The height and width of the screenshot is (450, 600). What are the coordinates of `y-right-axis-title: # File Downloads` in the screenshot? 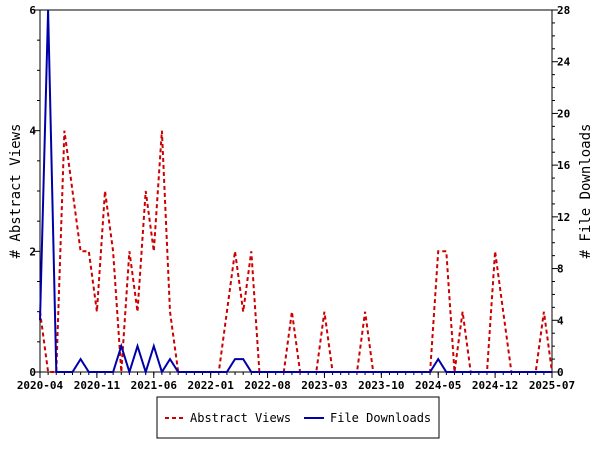 It's located at (586, 191).